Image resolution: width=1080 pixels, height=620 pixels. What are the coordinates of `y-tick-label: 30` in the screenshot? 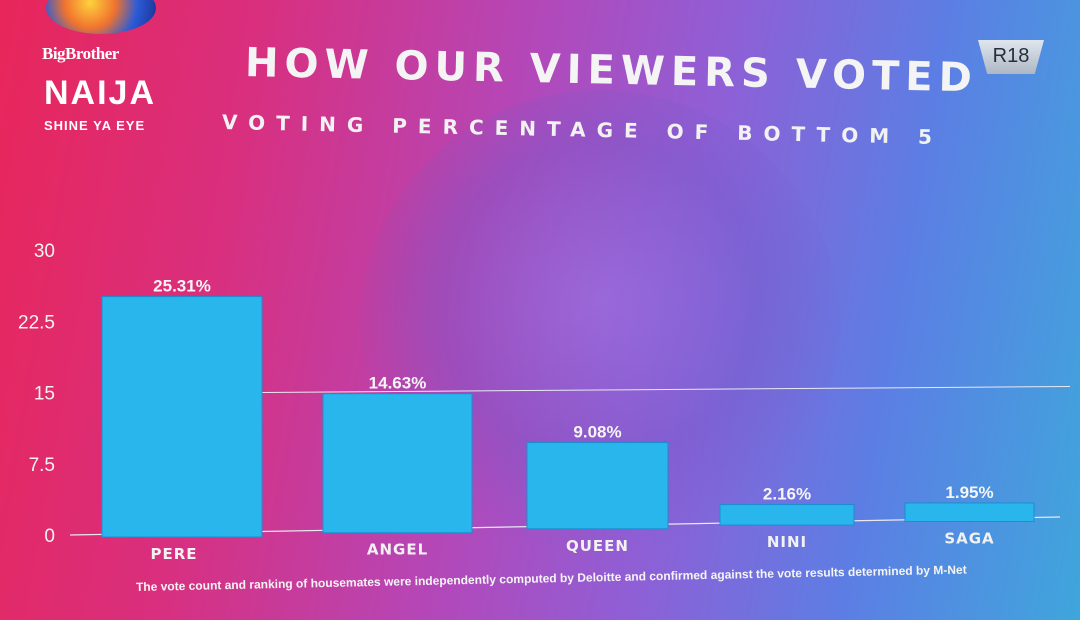 It's located at (44, 251).